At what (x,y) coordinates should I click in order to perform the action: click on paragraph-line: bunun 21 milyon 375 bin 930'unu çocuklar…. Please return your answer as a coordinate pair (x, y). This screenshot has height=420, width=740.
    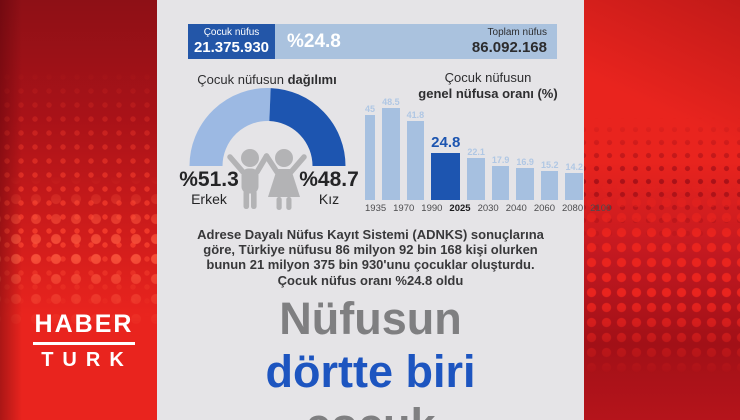
    Looking at the image, I should click on (370, 265).